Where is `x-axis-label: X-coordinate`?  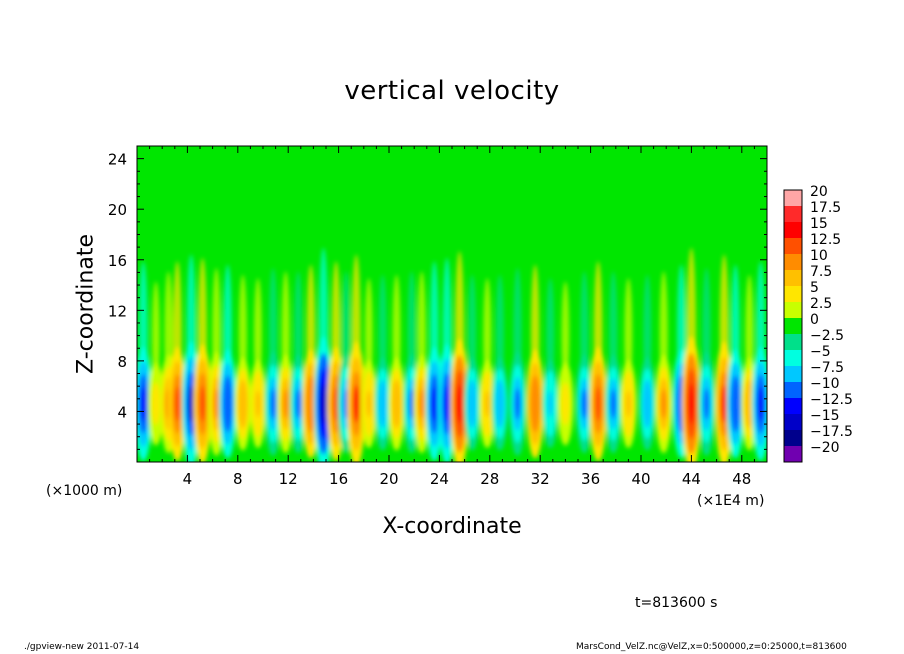 x-axis-label: X-coordinate is located at coordinates (452, 526).